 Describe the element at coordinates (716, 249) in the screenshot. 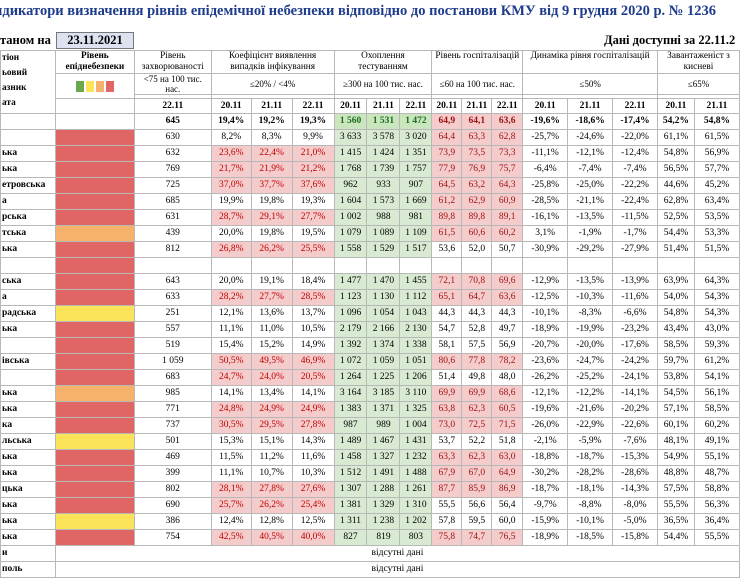

I see `load-value: 51,5%` at that location.